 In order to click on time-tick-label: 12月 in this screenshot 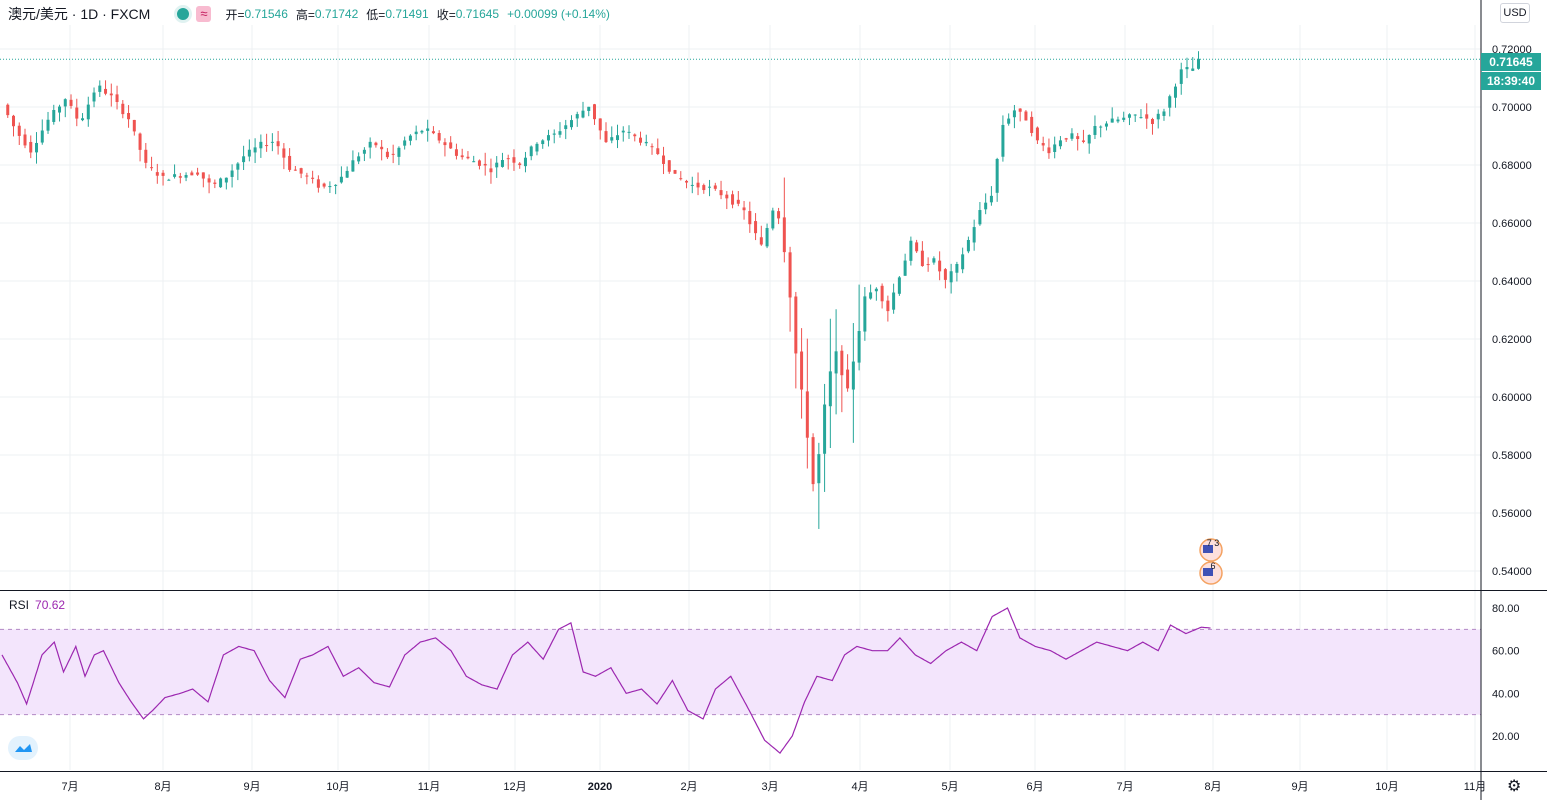, I will do `click(514, 787)`.